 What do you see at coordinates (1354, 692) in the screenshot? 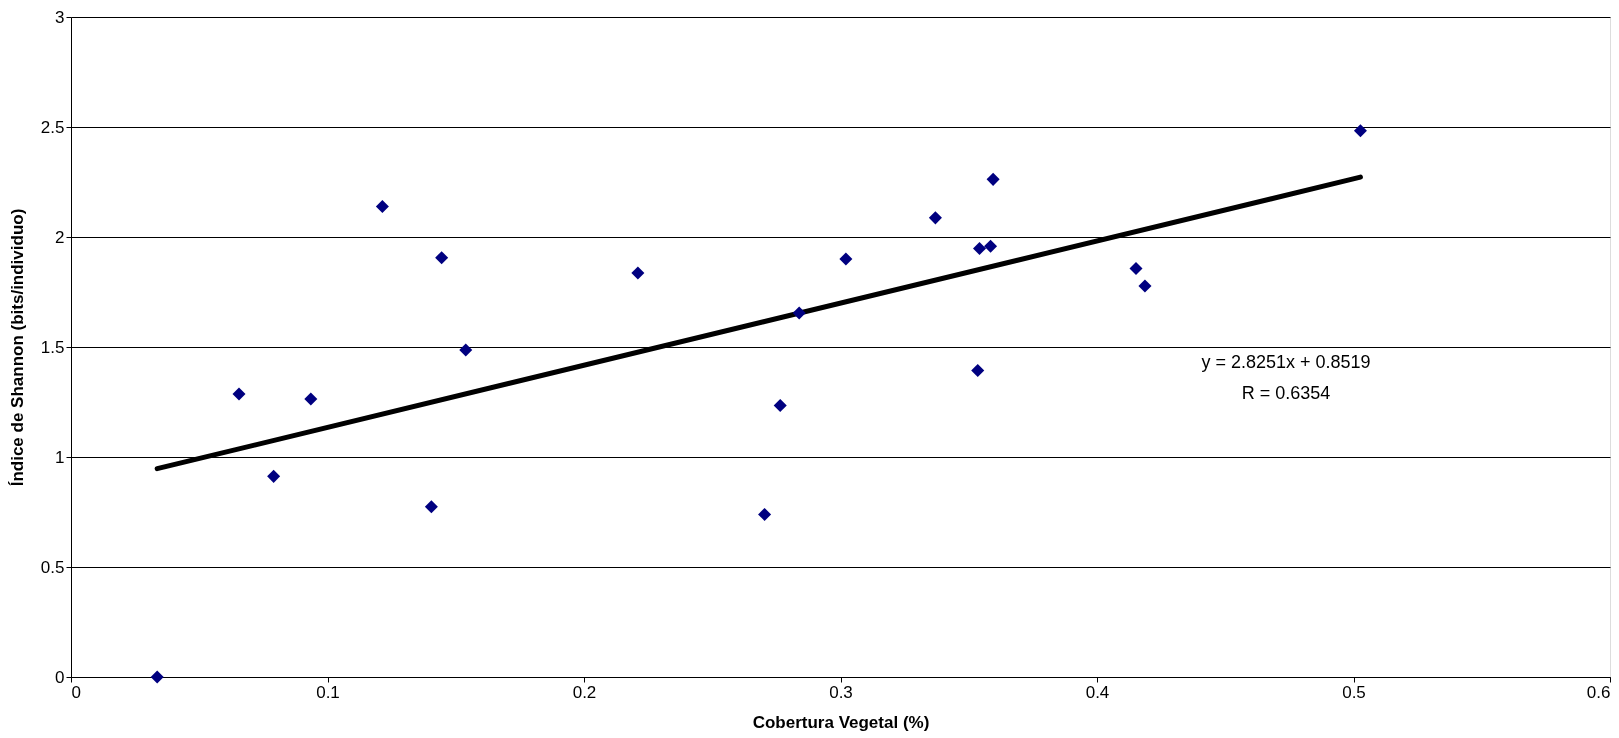
I see `x-tick-label: 0.5` at bounding box center [1354, 692].